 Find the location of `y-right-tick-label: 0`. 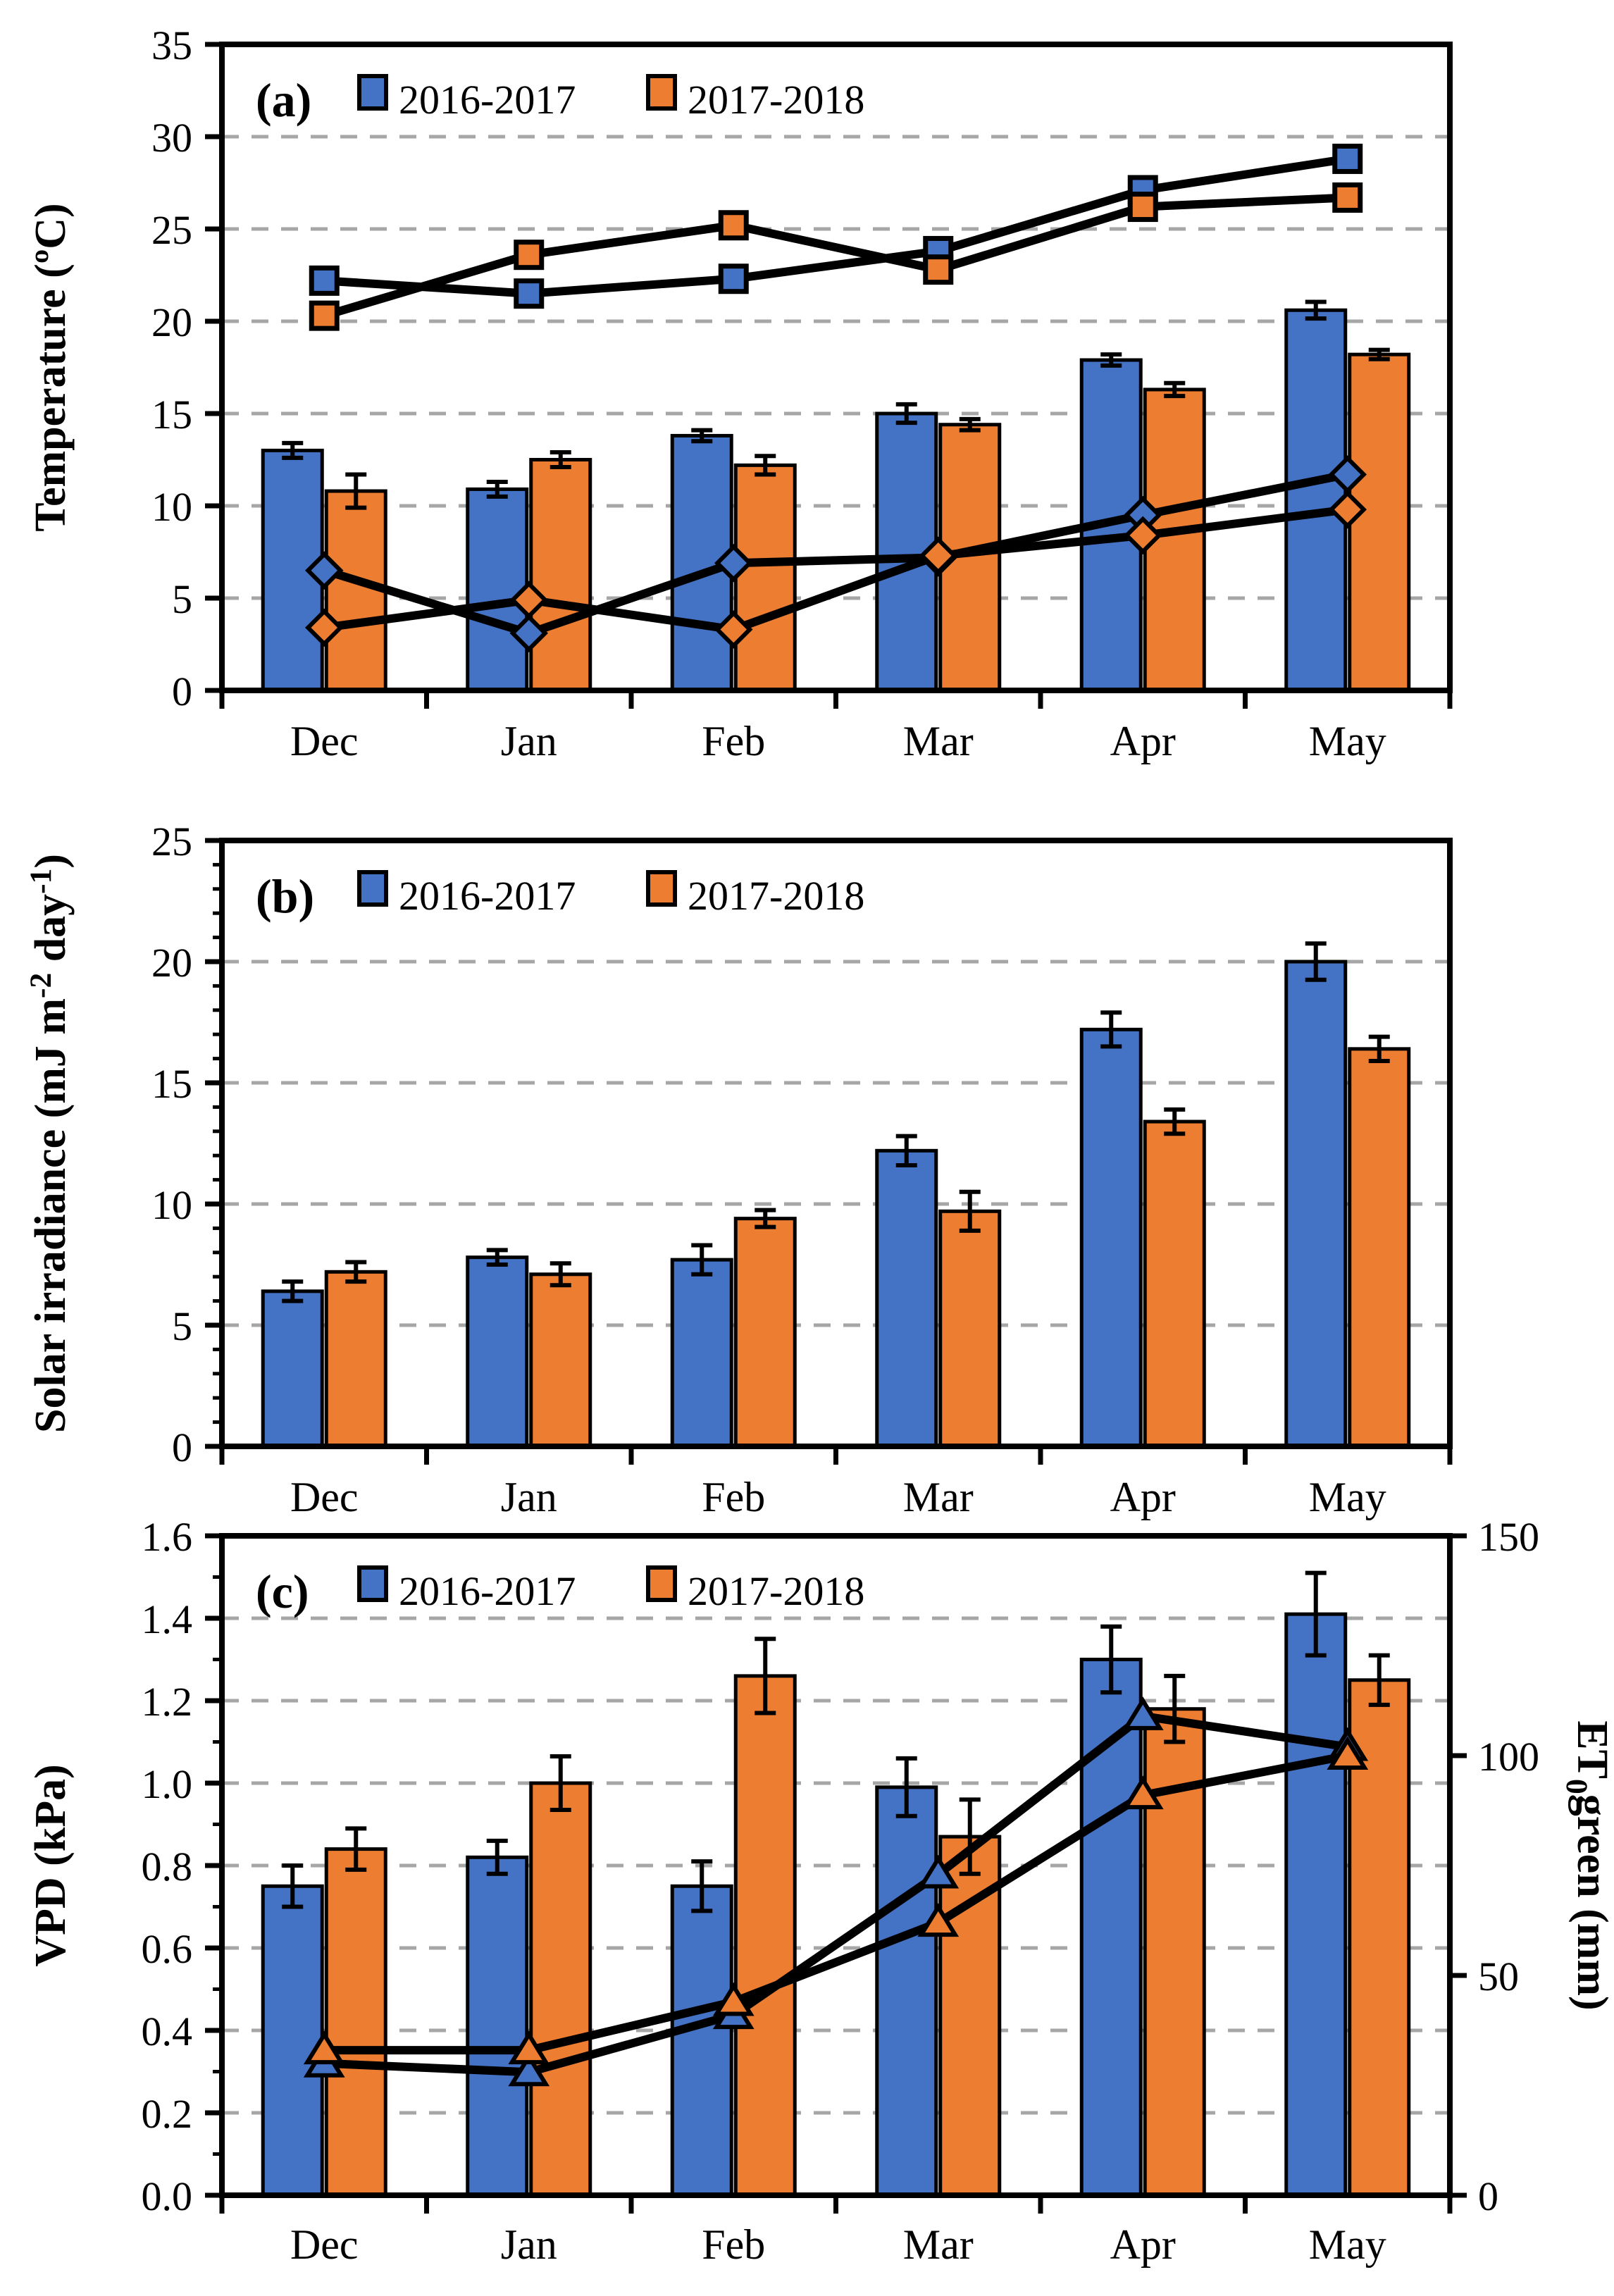

y-right-tick-label: 0 is located at coordinates (1488, 2196).